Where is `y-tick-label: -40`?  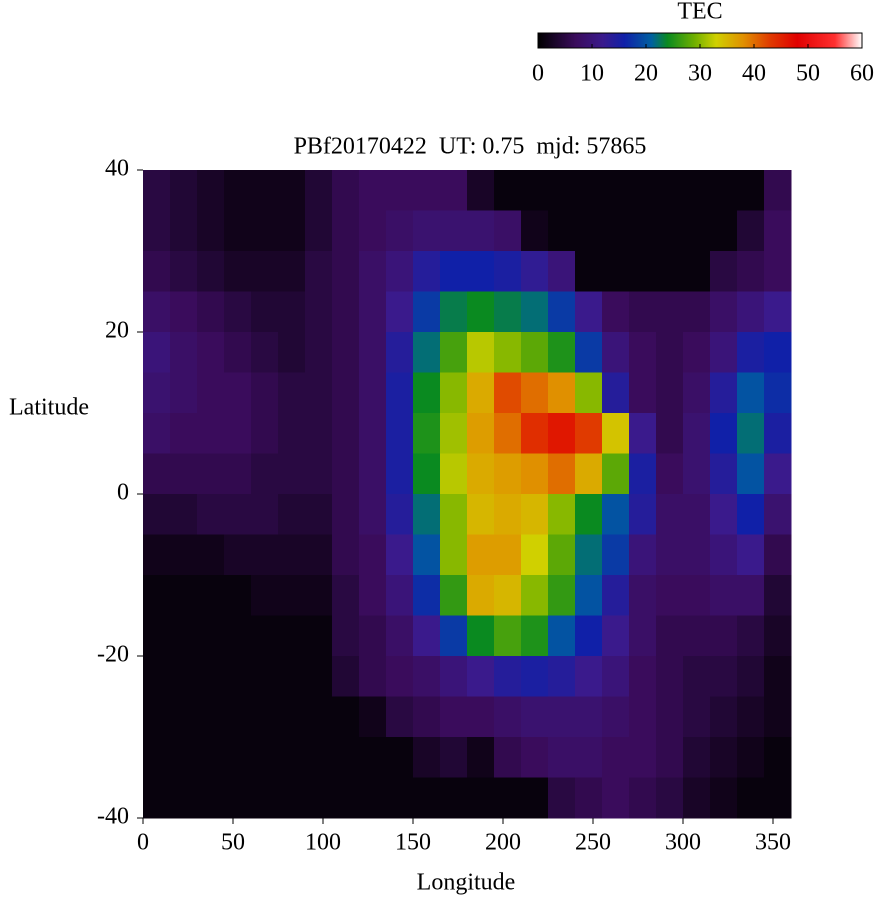
y-tick-label: -40 is located at coordinates (113, 817).